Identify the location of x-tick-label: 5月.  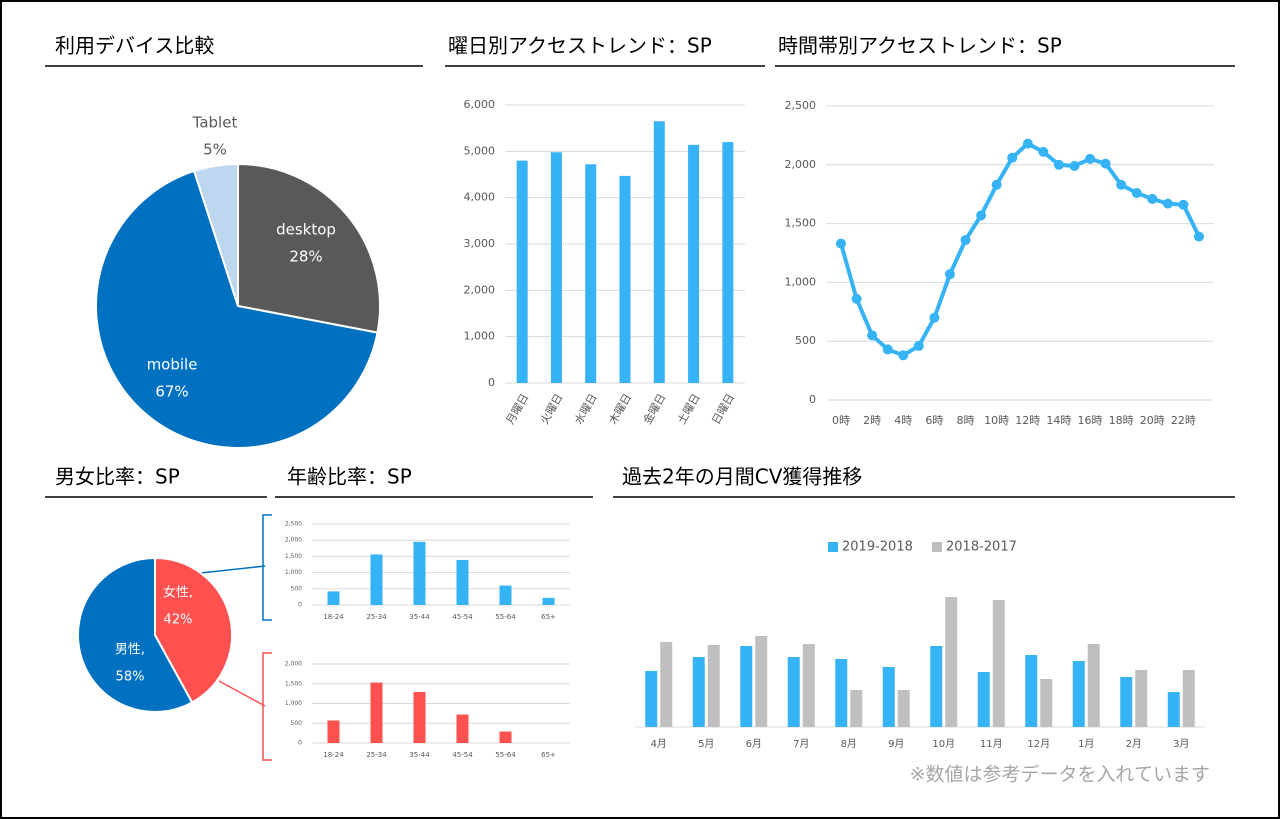
(706, 744).